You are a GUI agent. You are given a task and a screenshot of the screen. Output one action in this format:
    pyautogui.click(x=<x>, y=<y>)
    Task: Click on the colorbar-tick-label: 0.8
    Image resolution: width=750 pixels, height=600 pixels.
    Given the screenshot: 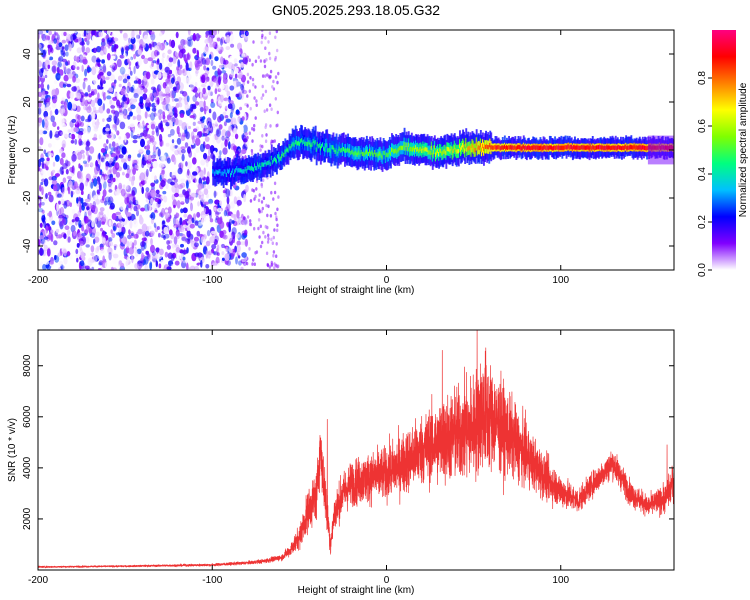 What is the action you would take?
    pyautogui.click(x=702, y=78)
    